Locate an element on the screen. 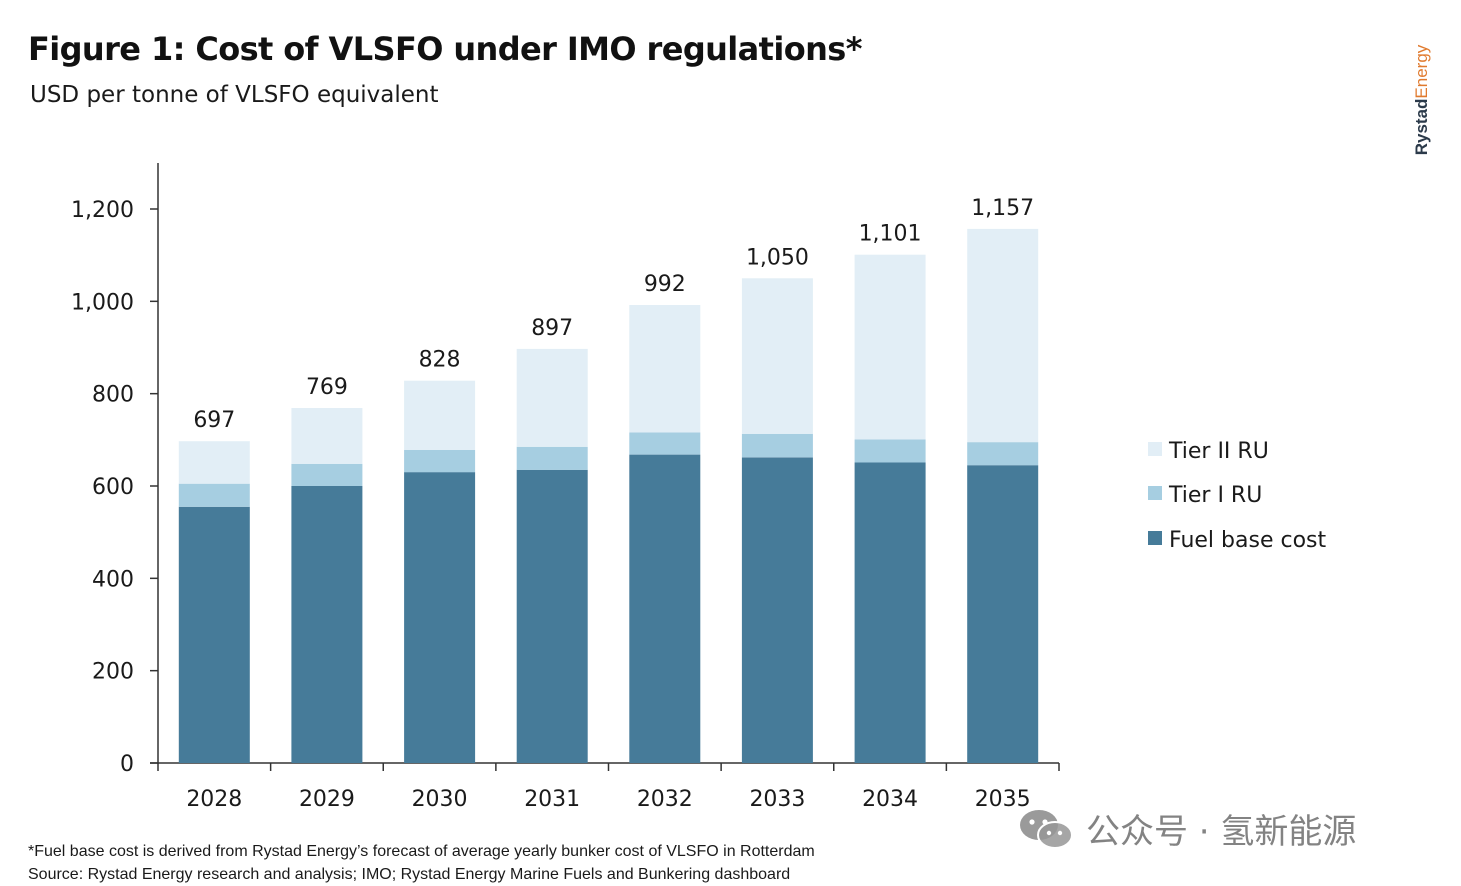  y-tick-label: 200 is located at coordinates (113, 672).